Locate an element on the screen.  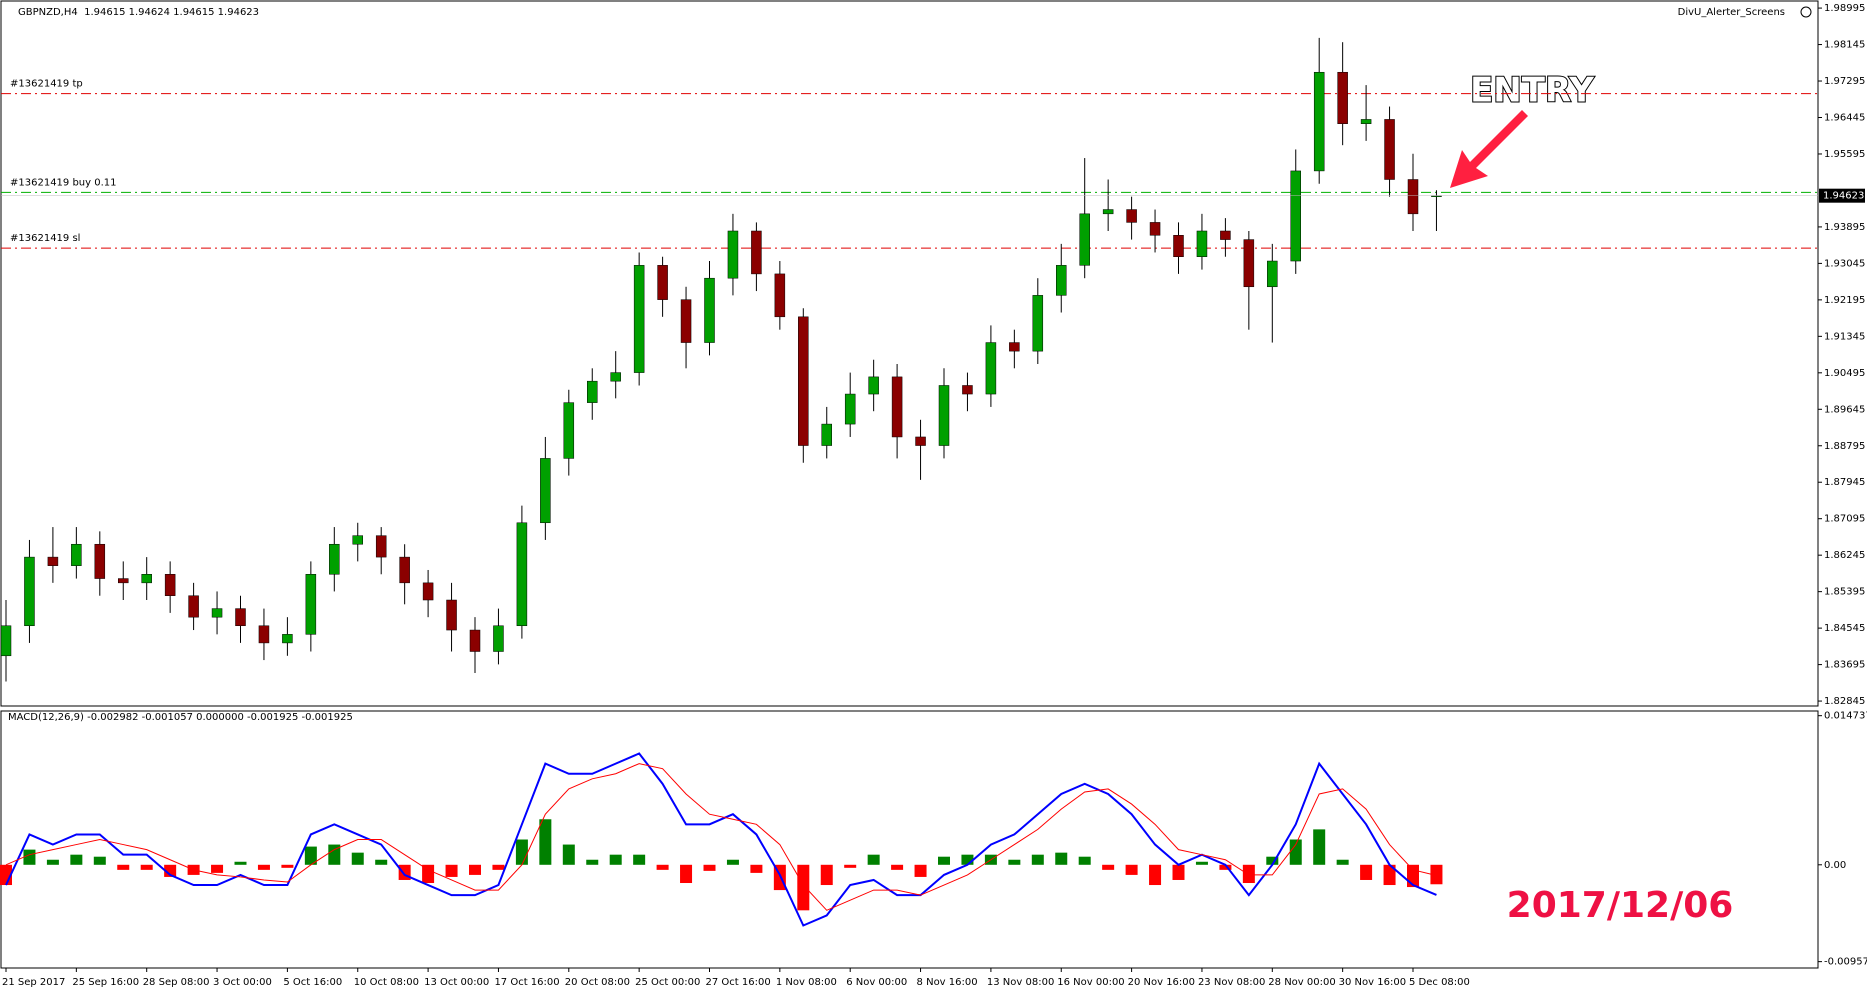
order-label: #13621419 sl is located at coordinates (45, 238).